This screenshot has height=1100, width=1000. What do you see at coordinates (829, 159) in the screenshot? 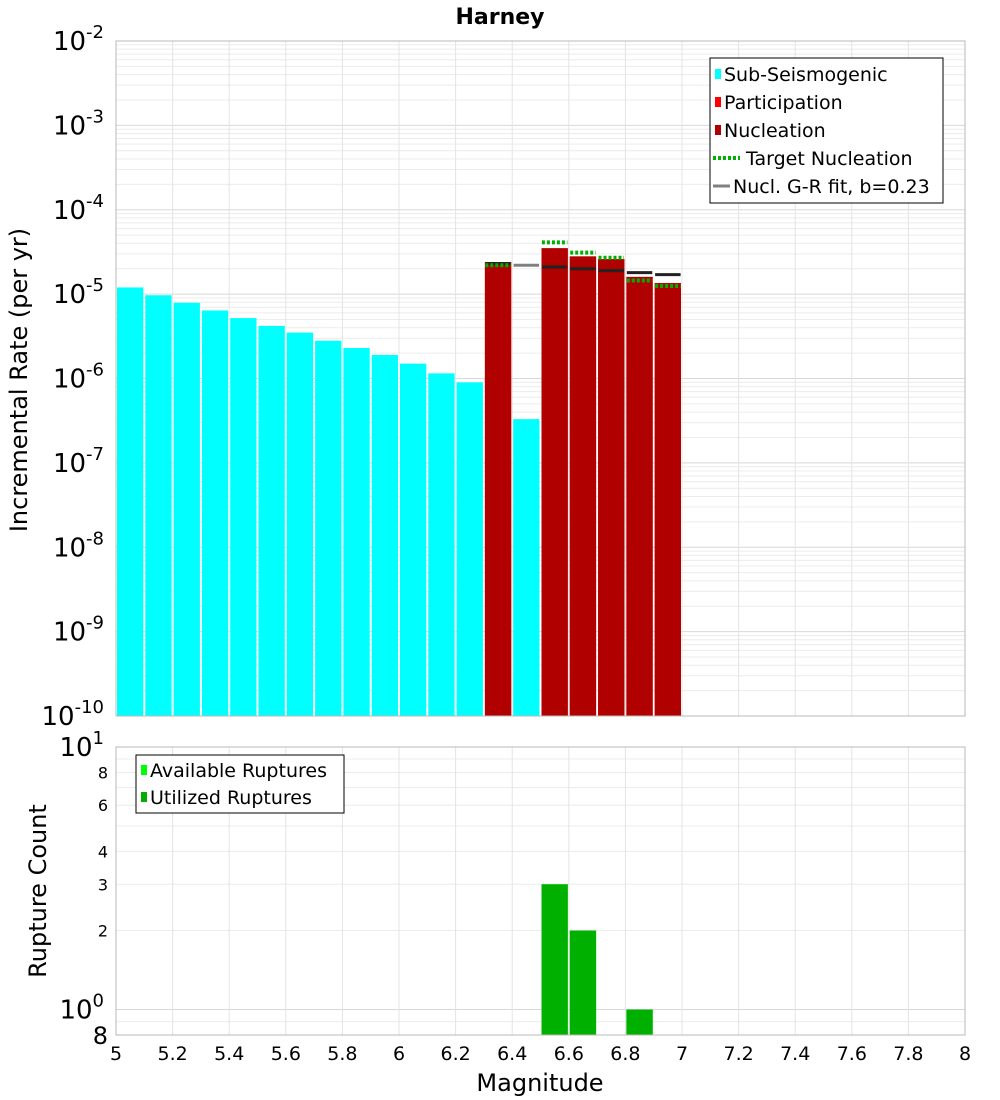
I see `legend-label: Target Nucleation` at bounding box center [829, 159].